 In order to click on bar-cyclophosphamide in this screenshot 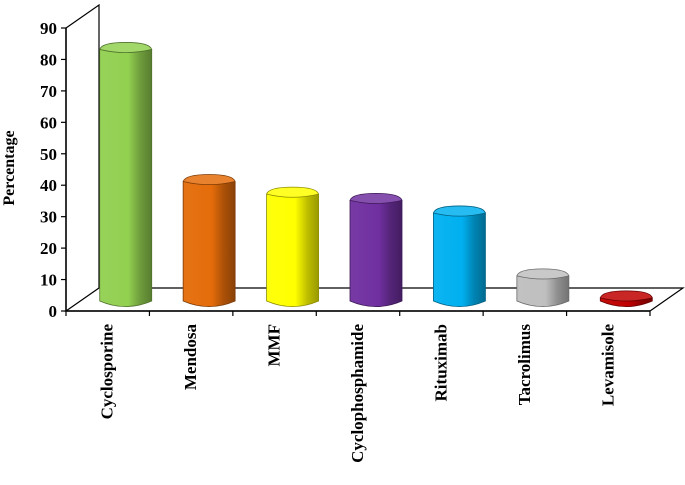, I will do `click(376, 249)`.